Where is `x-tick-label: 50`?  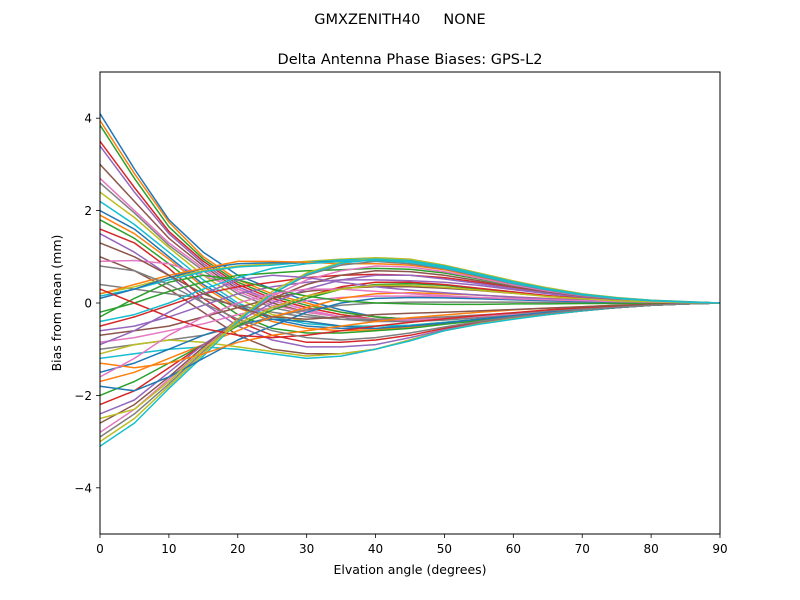
x-tick-label: 50 is located at coordinates (444, 549).